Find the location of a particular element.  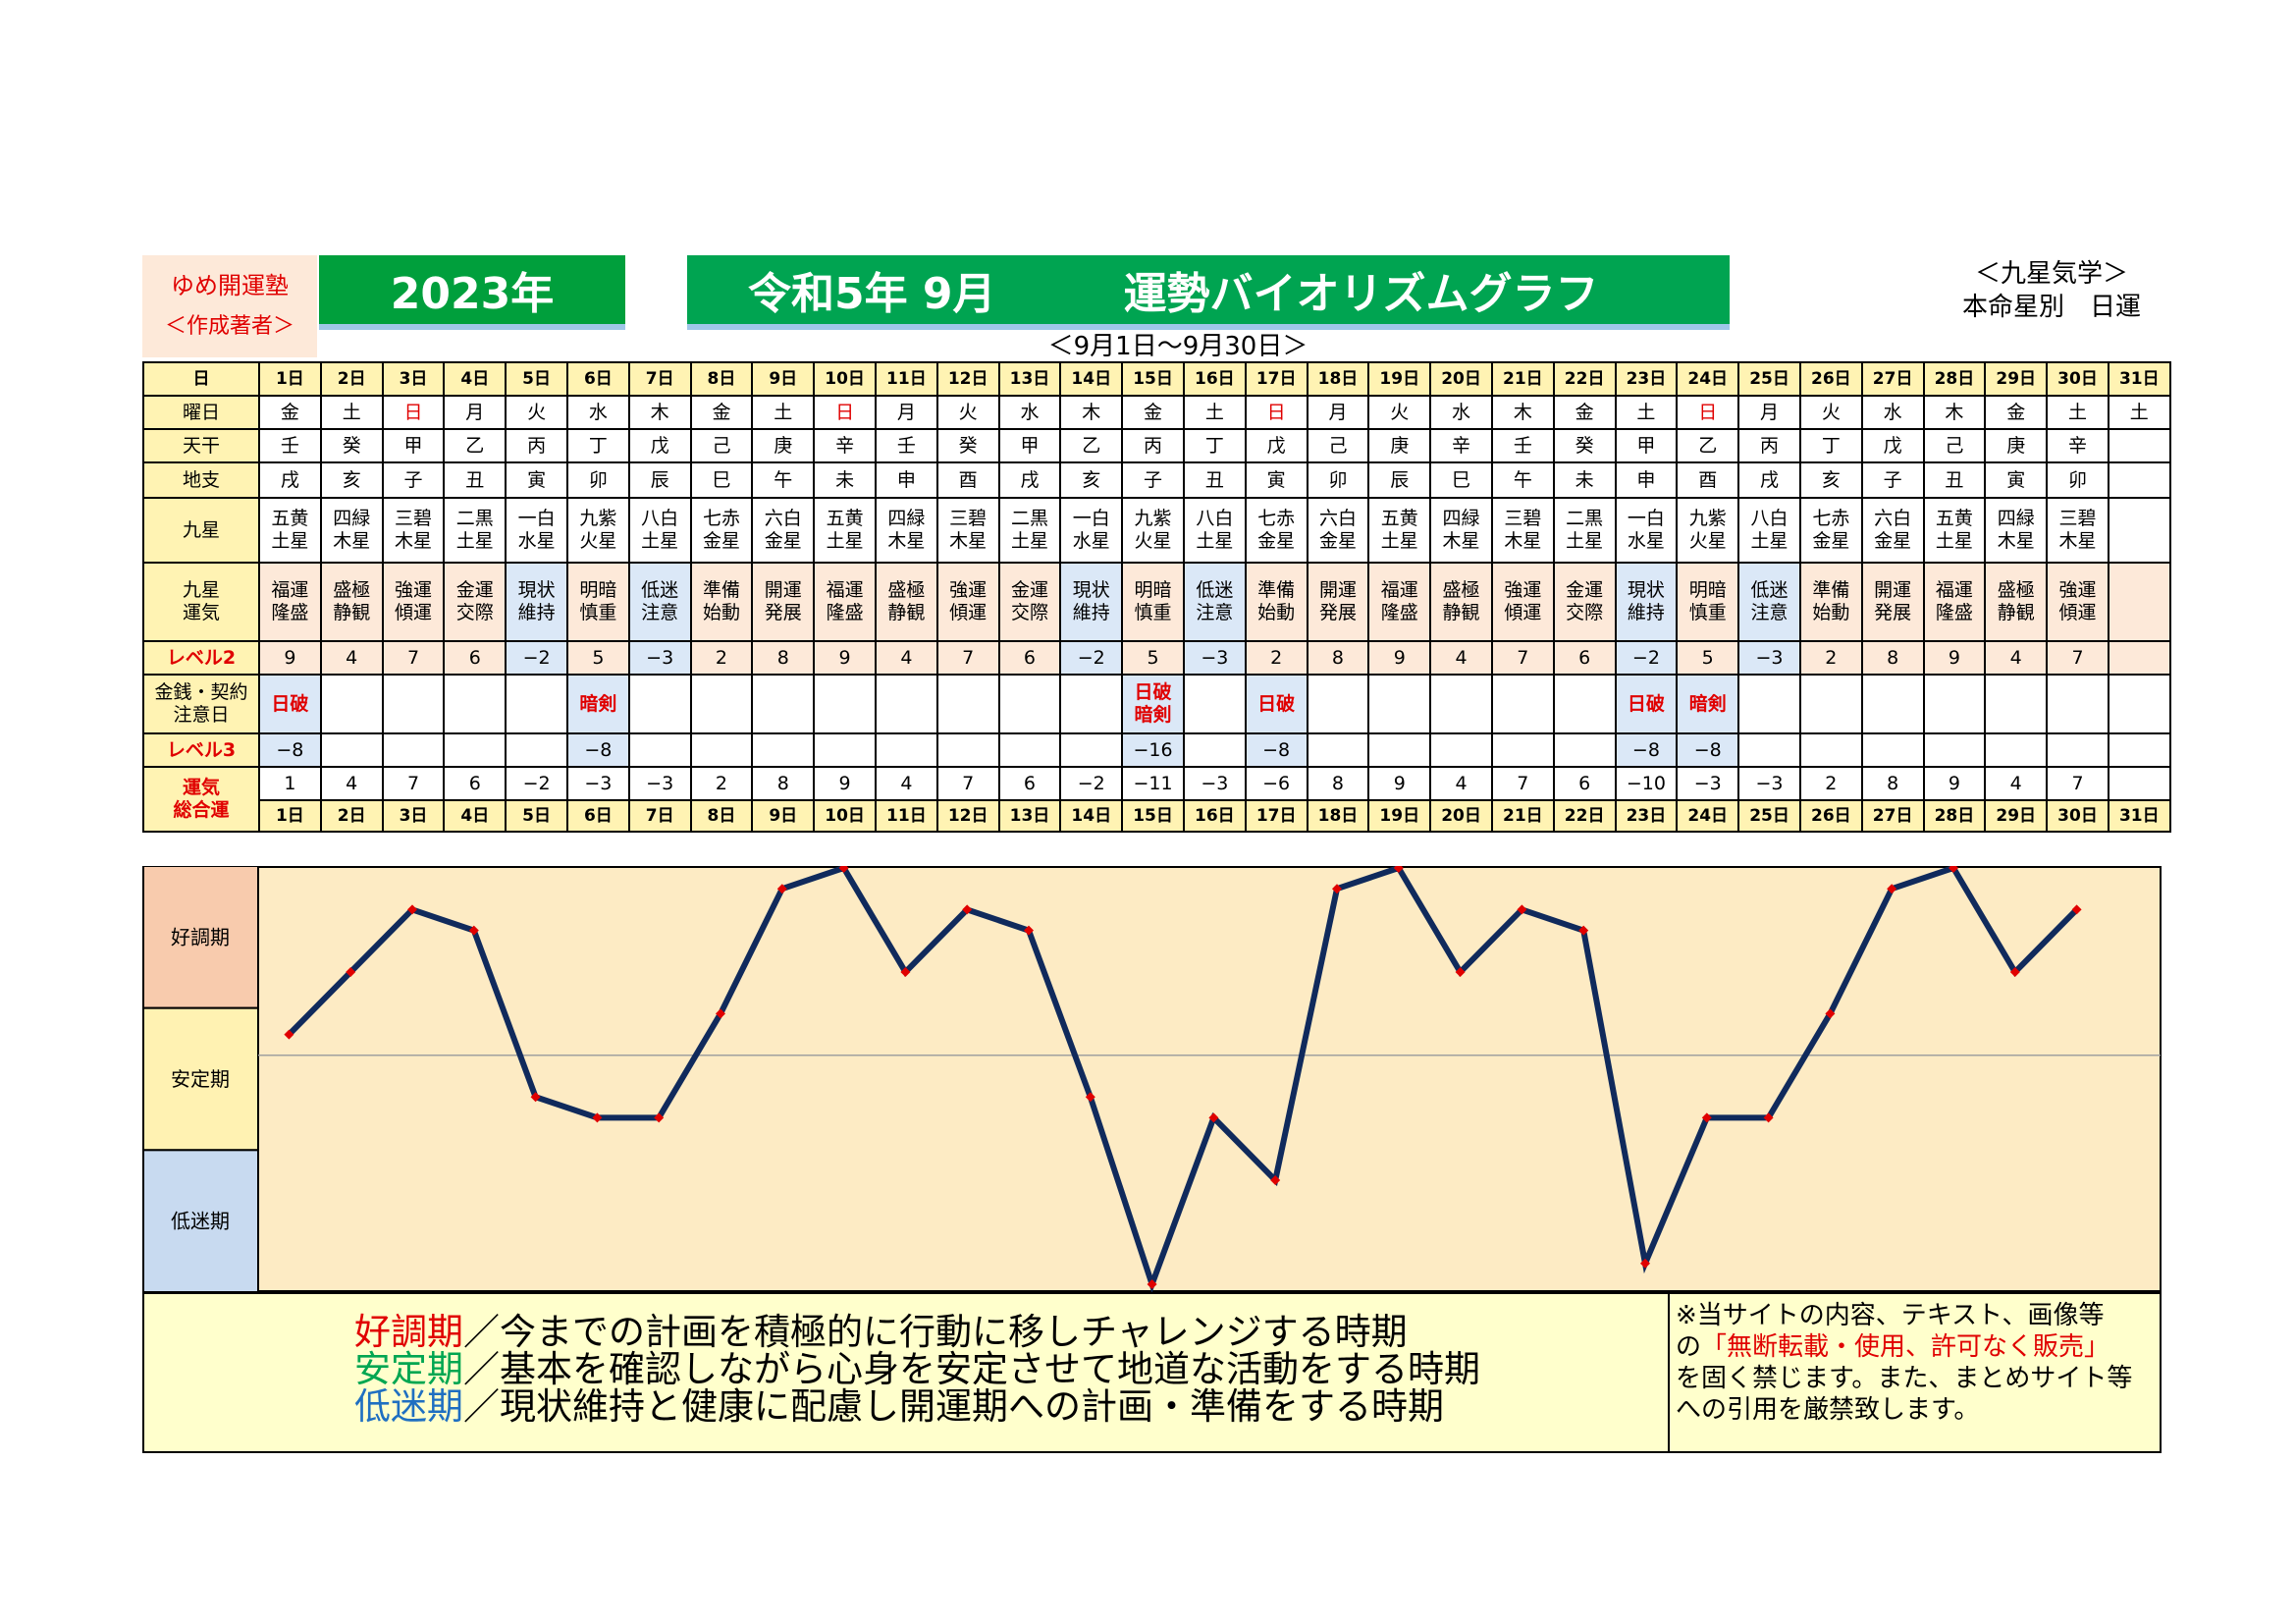

day-cell-bottom: 1日 is located at coordinates (290, 816).